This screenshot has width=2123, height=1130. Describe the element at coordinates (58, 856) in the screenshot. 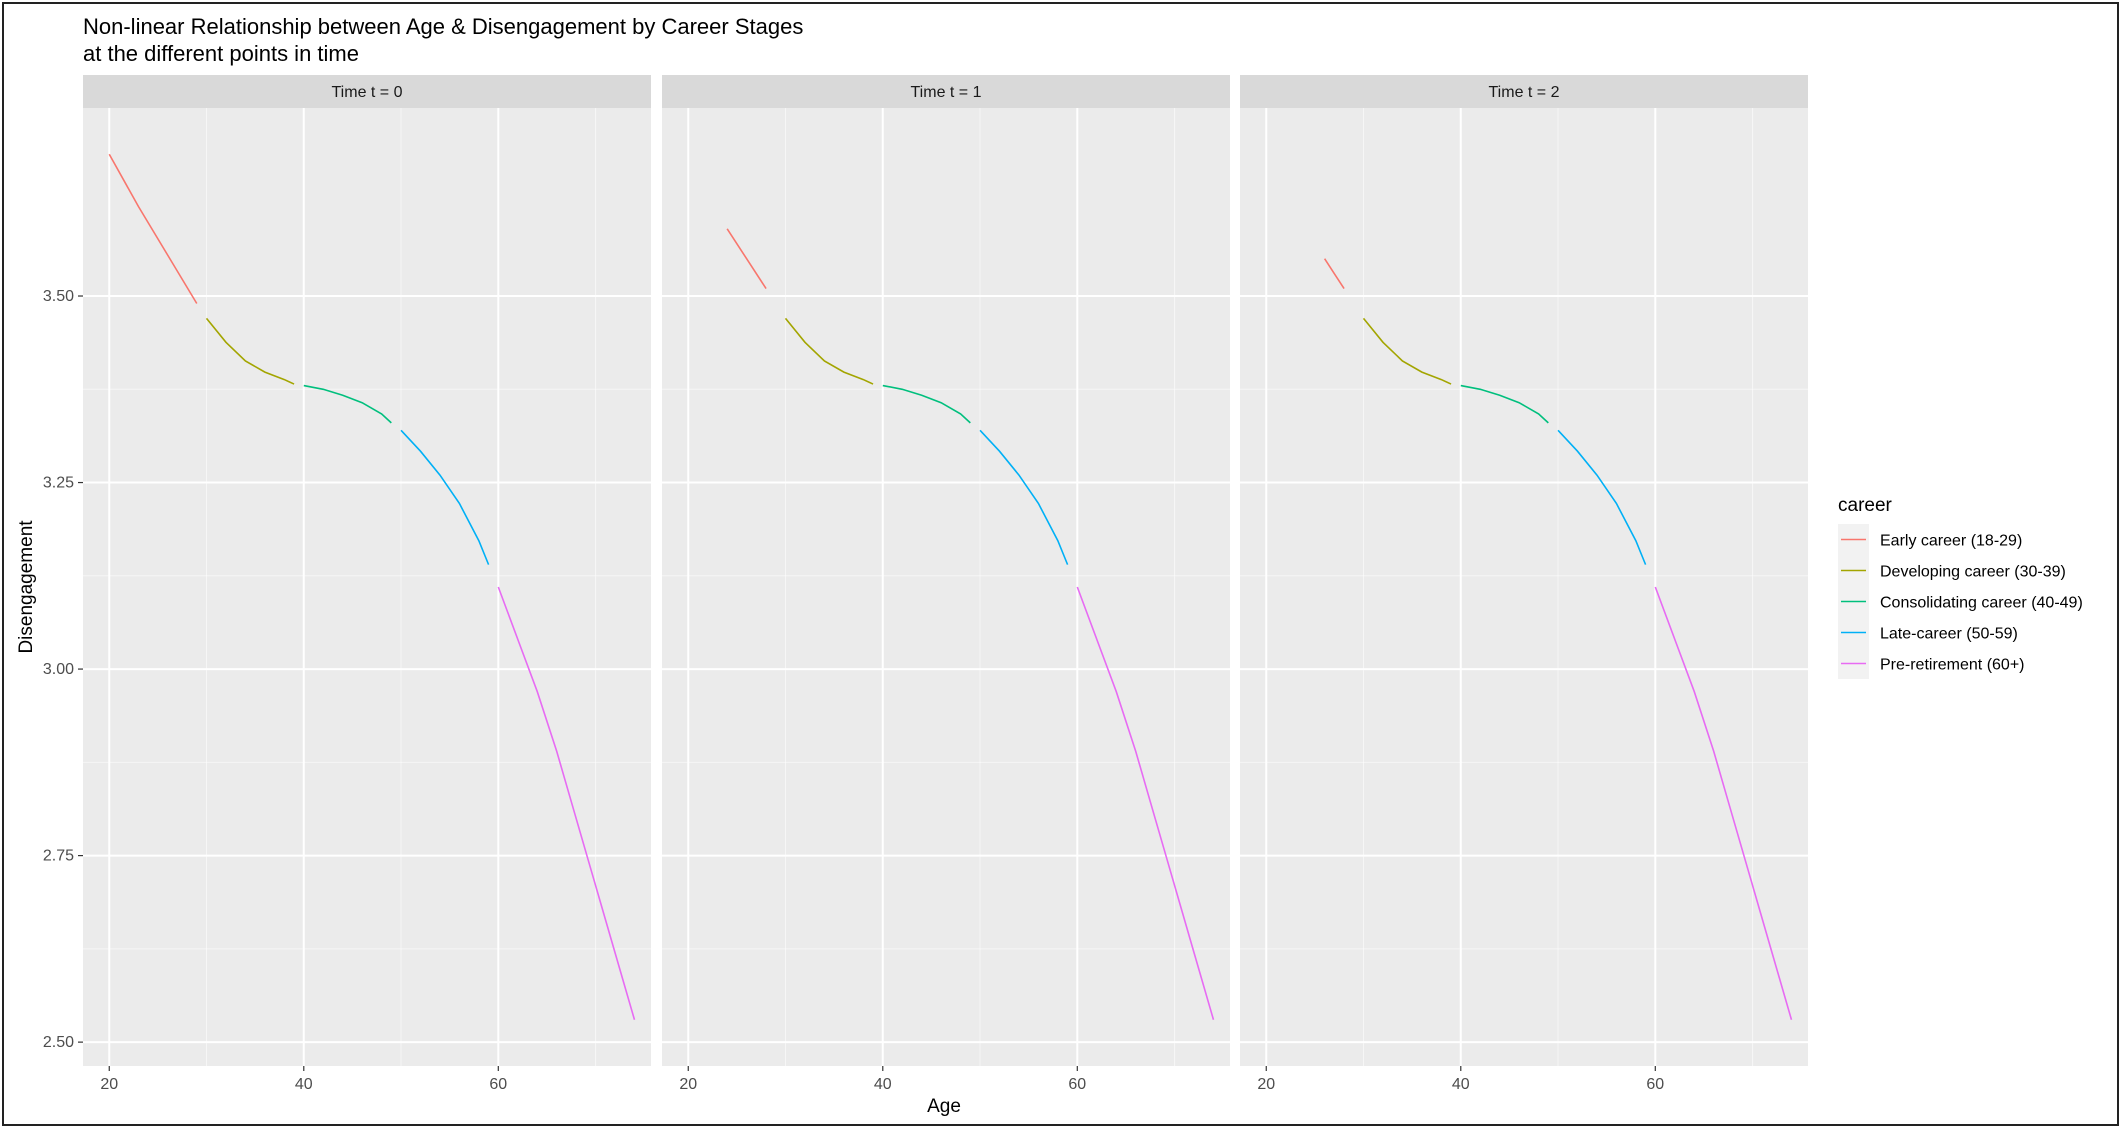

I see `y-tick-label: 2.75` at that location.